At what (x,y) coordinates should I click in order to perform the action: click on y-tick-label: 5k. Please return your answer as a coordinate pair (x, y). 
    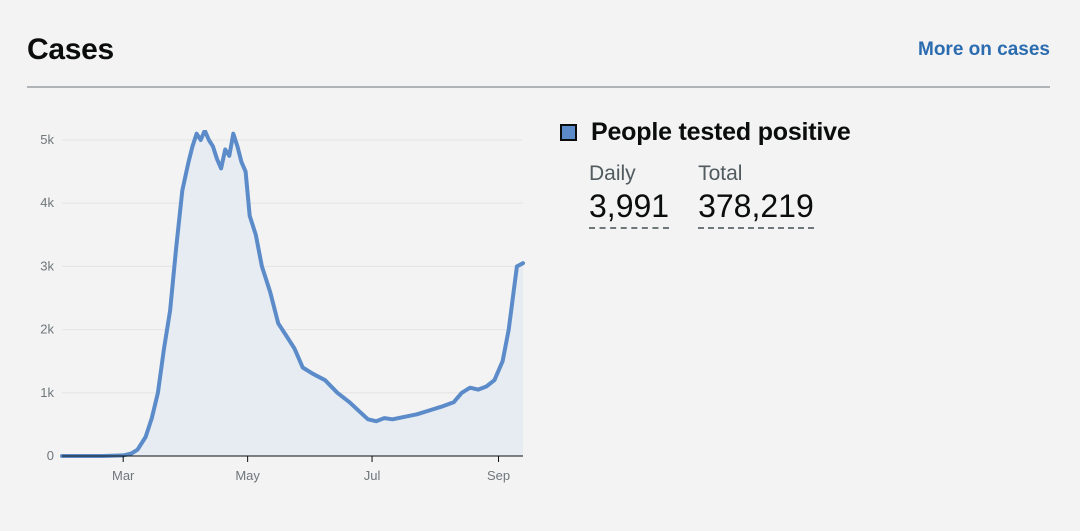
    Looking at the image, I should click on (47, 139).